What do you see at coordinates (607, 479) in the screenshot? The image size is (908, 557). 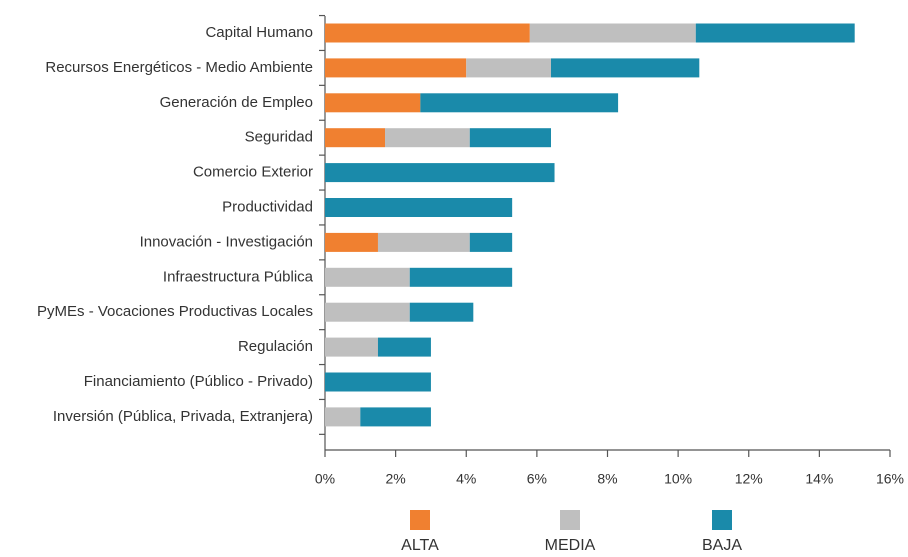 I see `x-tick-label: 8%` at bounding box center [607, 479].